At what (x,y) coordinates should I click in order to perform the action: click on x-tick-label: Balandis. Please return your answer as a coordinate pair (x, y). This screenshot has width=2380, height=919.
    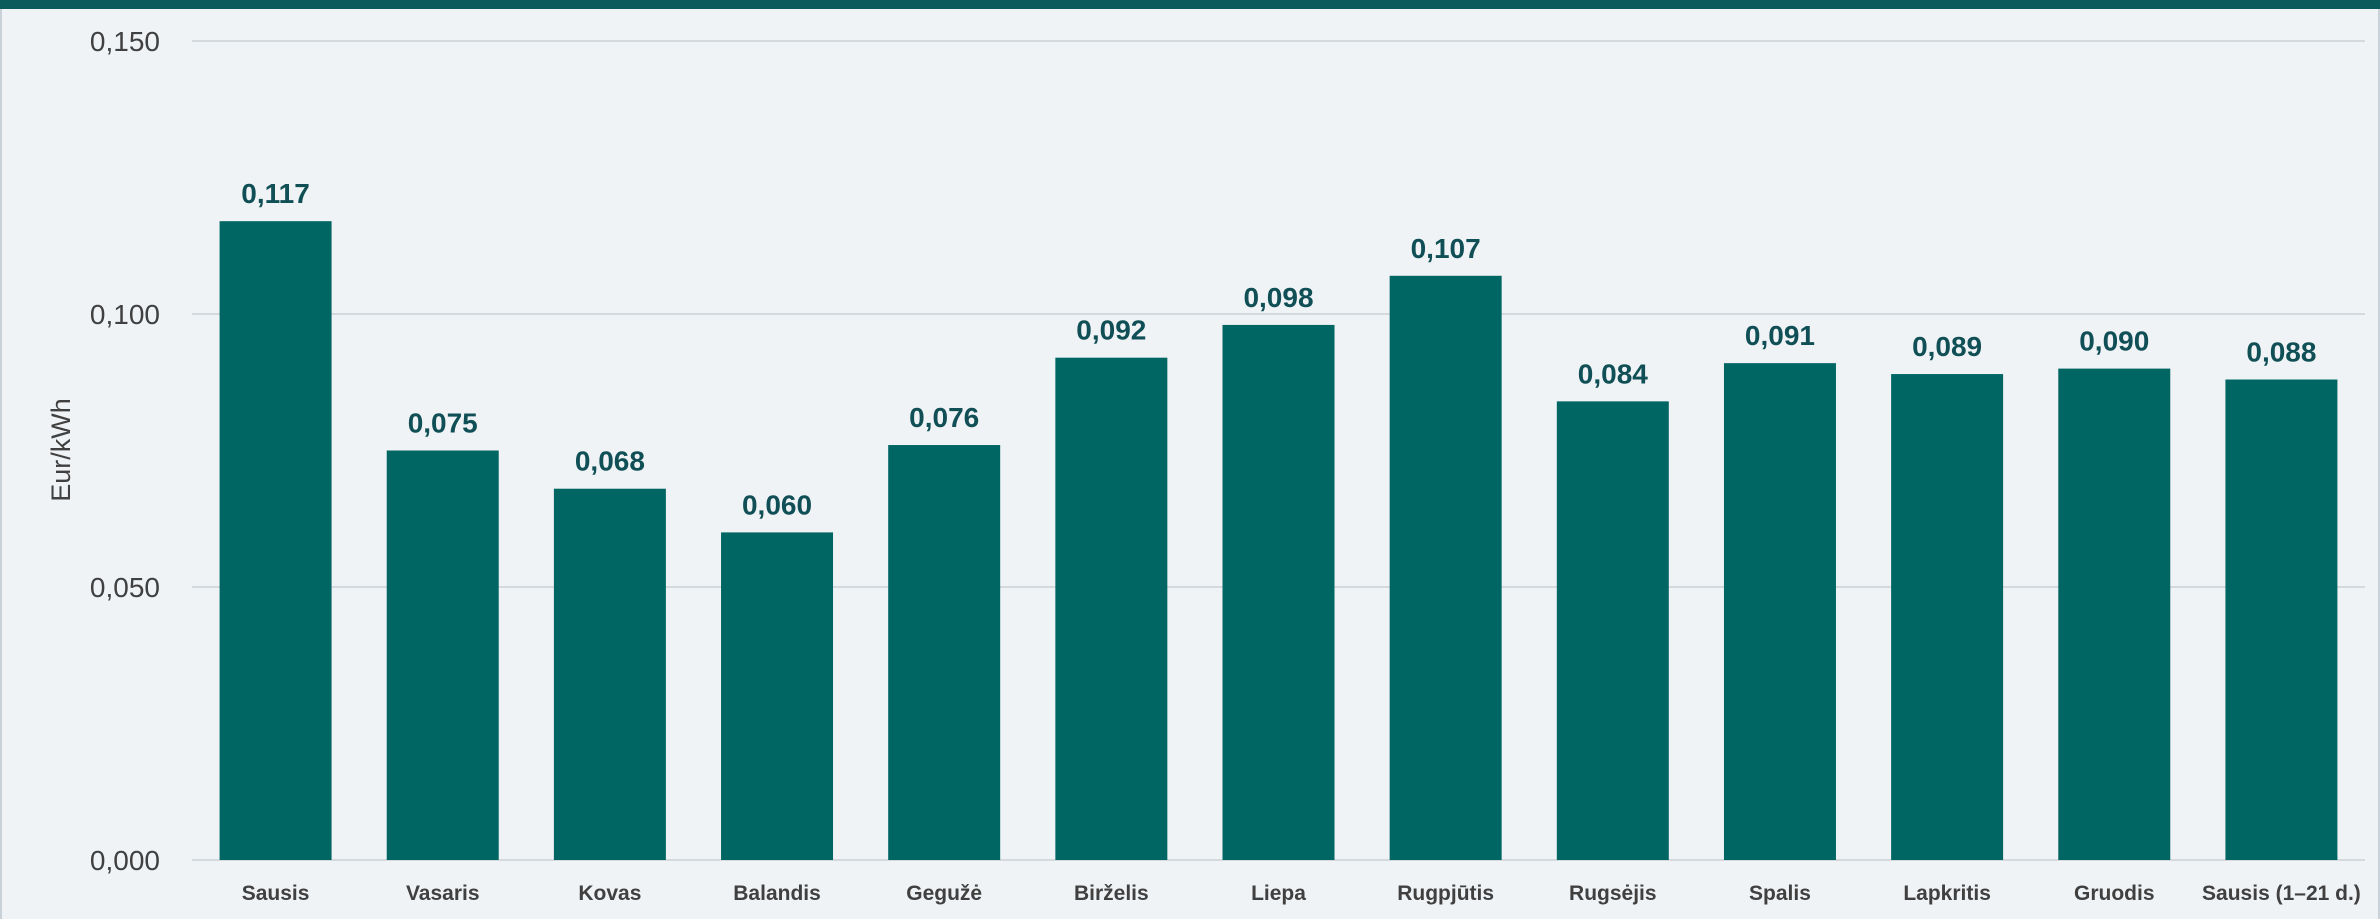
    Looking at the image, I should click on (777, 893).